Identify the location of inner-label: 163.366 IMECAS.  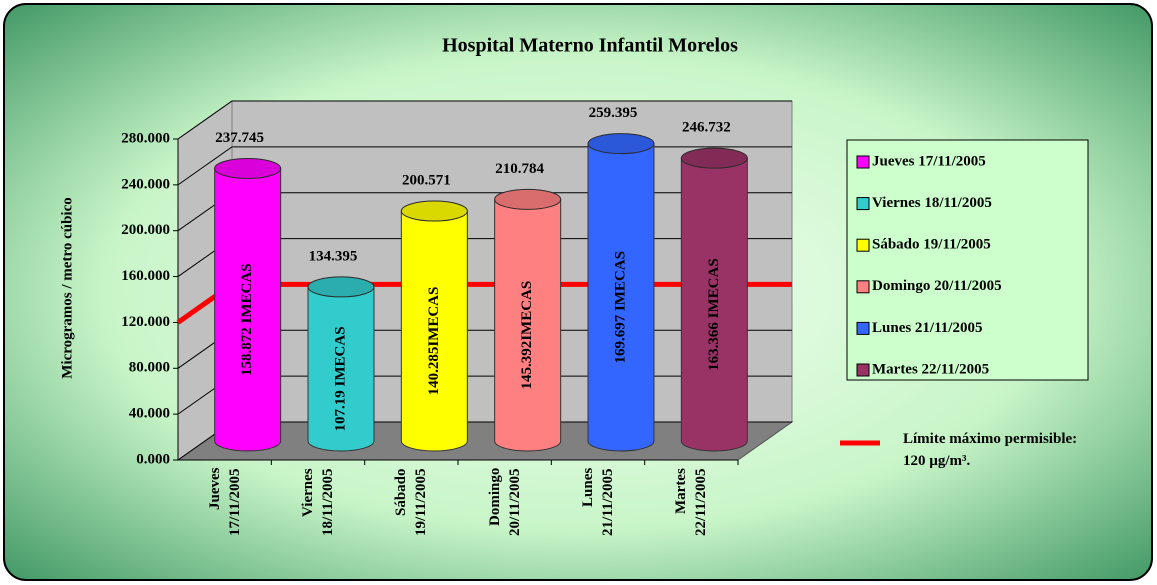
(714, 314).